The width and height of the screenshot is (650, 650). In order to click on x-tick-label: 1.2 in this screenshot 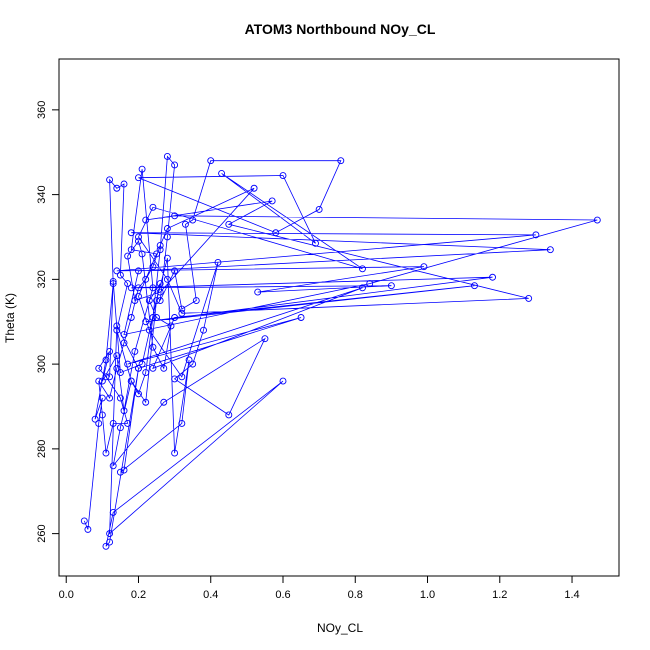, I will do `click(499, 595)`.